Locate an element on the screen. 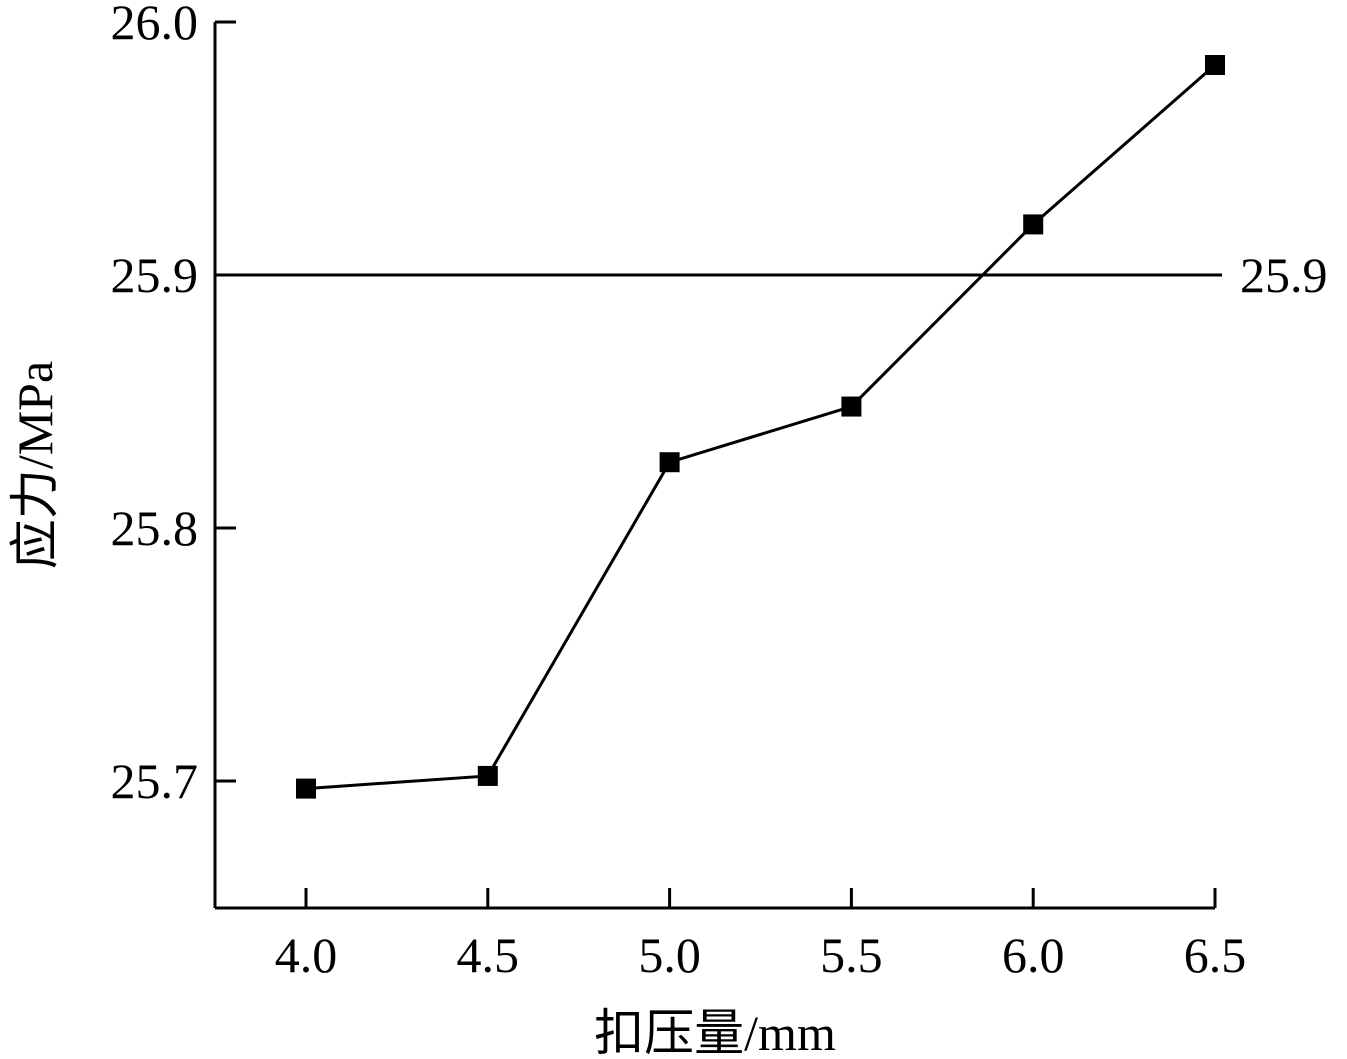 This screenshot has height=1059, width=1347. x-axis-ticks: 4.0 4.5 5.0 5.5 6.0 6.5 is located at coordinates (761, 935).